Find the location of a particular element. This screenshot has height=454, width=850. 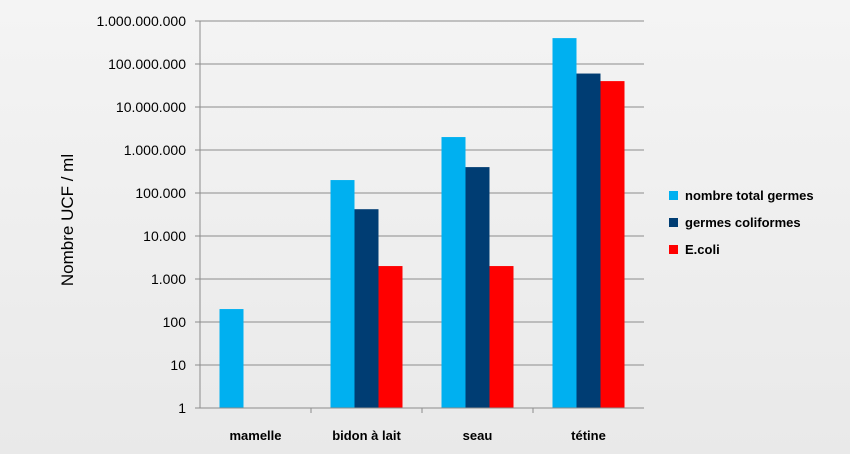

legend-label: germes coliformes is located at coordinates (743, 222).